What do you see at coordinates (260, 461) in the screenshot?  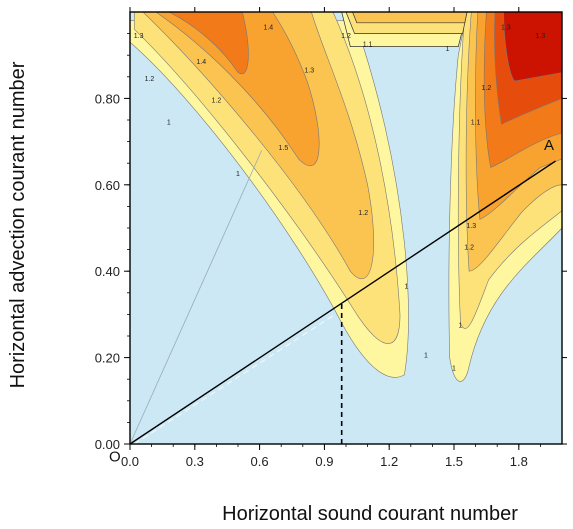 I see `x-tick-label-2: 0.6` at bounding box center [260, 461].